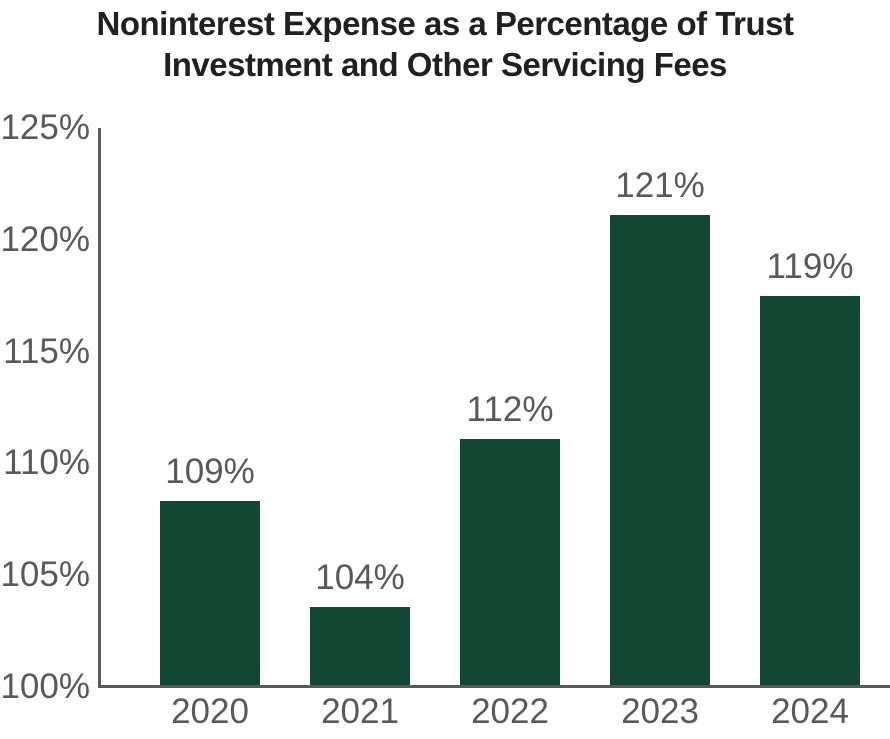 Image resolution: width=890 pixels, height=739 pixels. What do you see at coordinates (510, 711) in the screenshot?
I see `x-axis-tick-label: 2022` at bounding box center [510, 711].